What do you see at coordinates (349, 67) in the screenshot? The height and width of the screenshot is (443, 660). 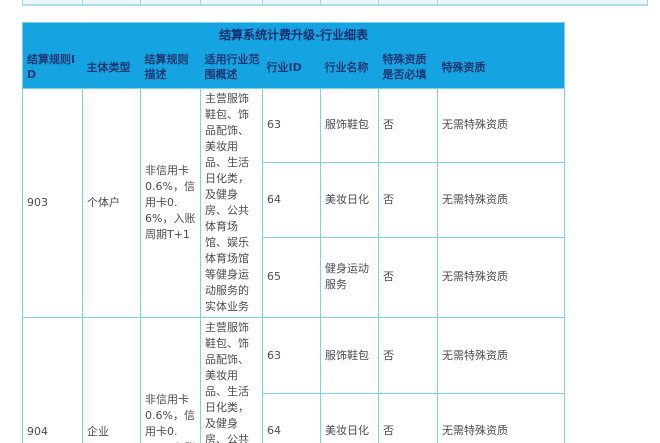 I see `col-header-industry-name: 行业名称` at bounding box center [349, 67].